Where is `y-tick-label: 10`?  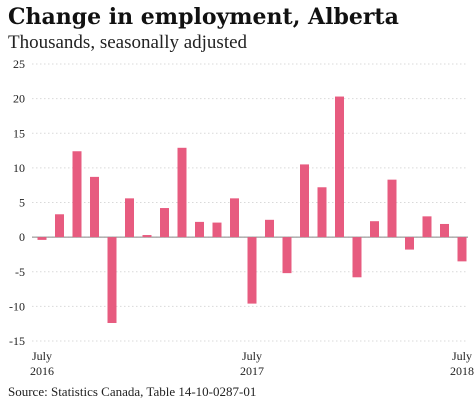 y-tick-label: 10 is located at coordinates (19, 168).